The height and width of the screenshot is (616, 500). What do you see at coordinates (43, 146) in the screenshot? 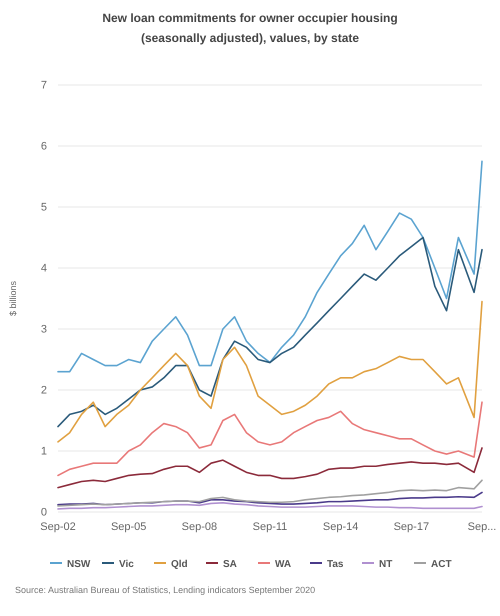
I see `y-tick-label: 6` at bounding box center [43, 146].